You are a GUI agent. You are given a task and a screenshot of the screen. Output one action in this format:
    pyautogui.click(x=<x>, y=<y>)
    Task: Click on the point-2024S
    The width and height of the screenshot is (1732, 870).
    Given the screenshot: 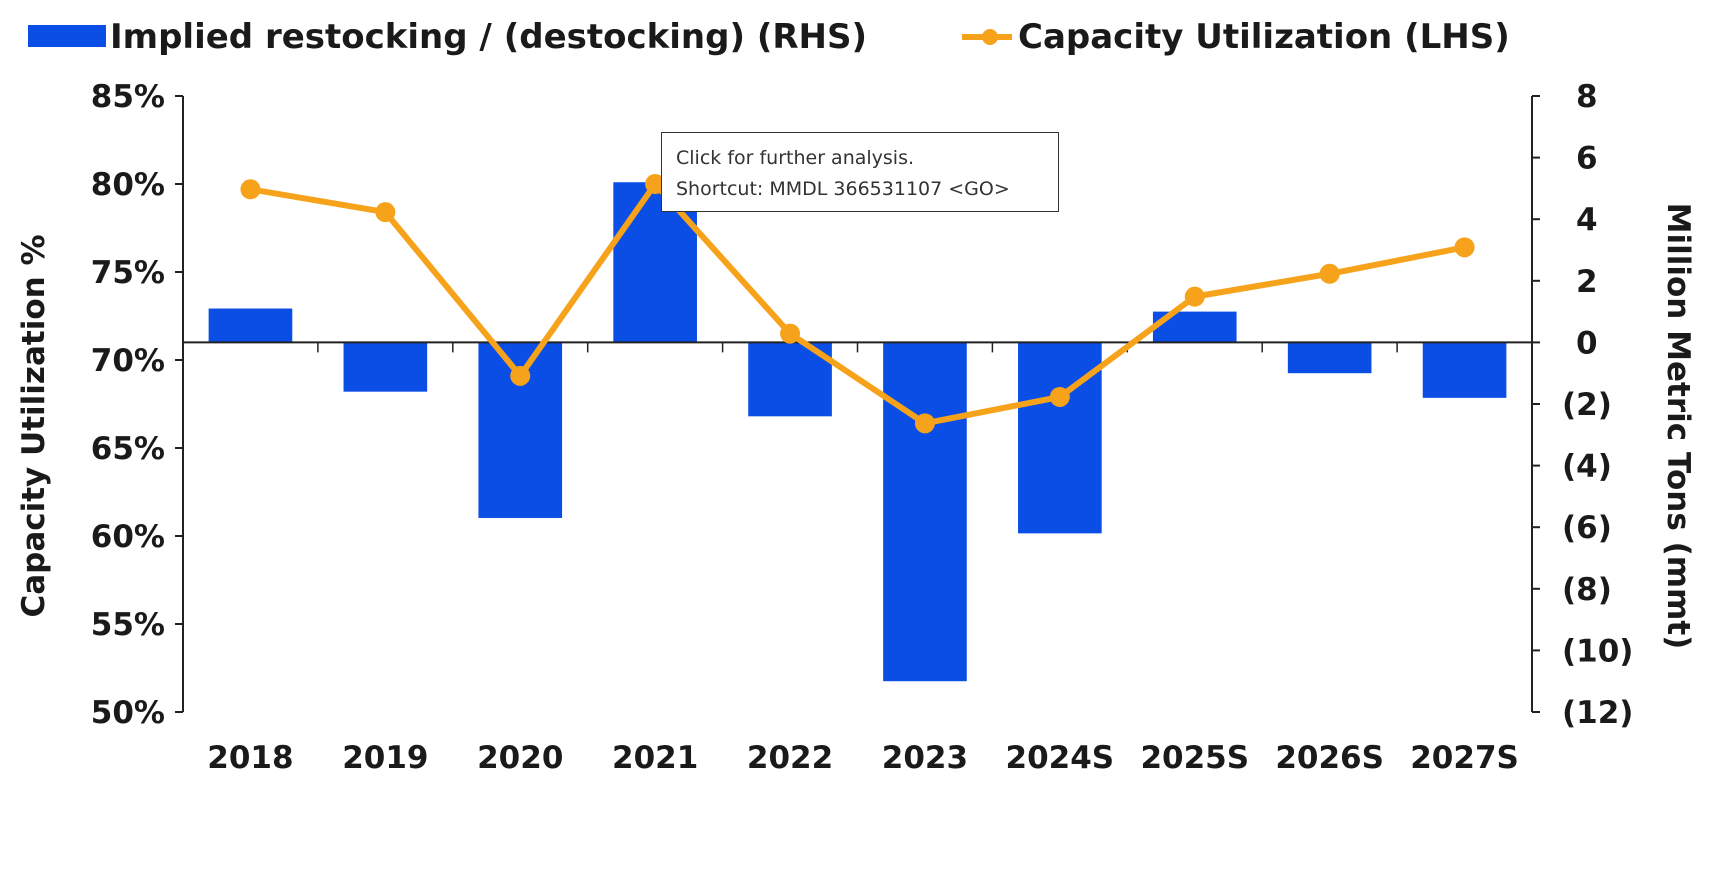 What is the action you would take?
    pyautogui.click(x=1059, y=396)
    